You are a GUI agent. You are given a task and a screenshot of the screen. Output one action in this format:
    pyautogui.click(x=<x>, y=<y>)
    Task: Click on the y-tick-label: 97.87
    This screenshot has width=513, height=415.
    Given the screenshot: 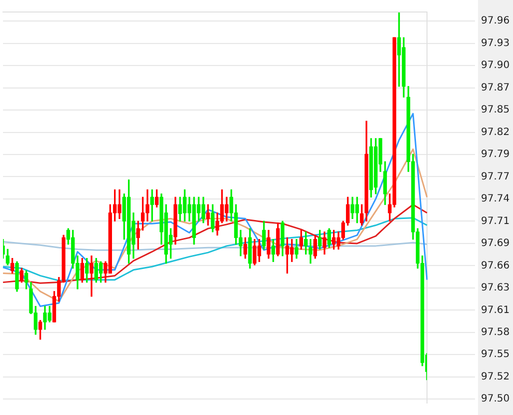 What is the action you would take?
    pyautogui.click(x=495, y=88)
    